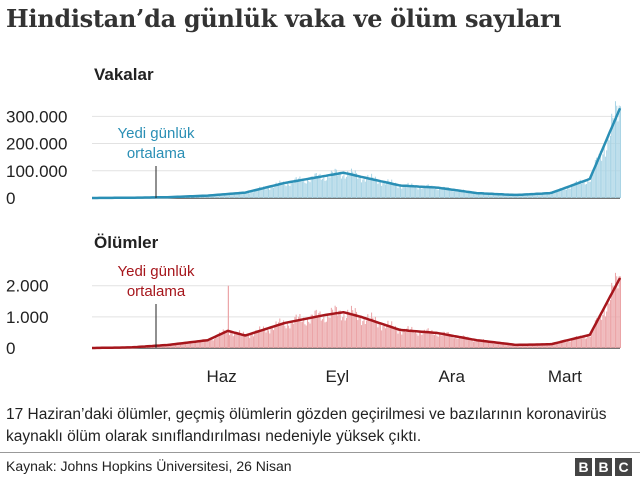  Describe the element at coordinates (156, 153) in the screenshot. I see `cases-annotation-line2: ortalama` at that location.